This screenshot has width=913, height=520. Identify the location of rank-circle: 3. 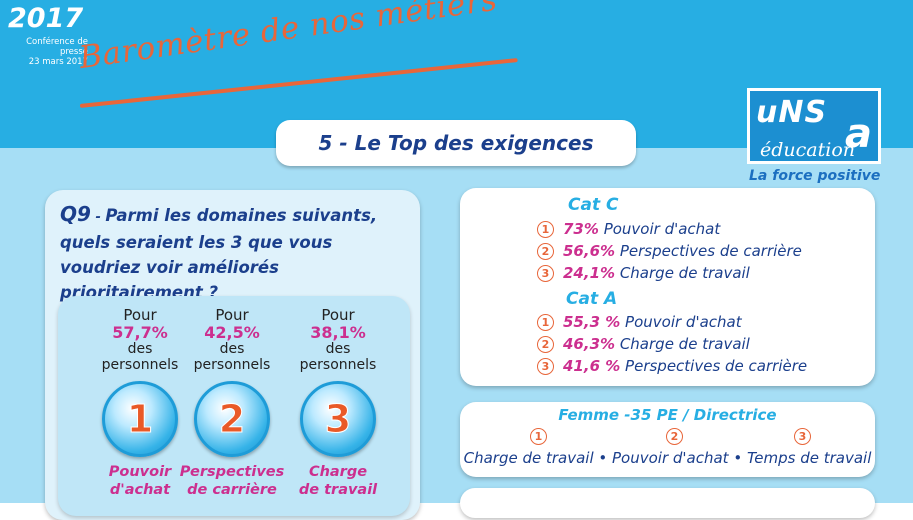
(338, 419).